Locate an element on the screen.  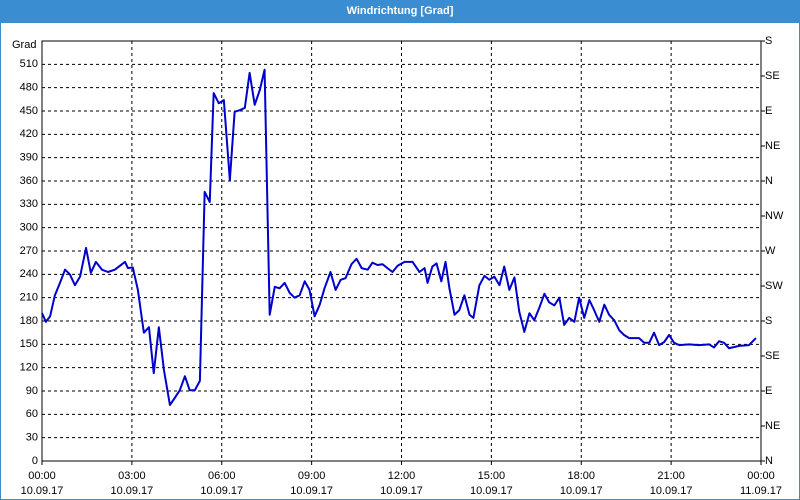
y-tick-label: 450 is located at coordinates (29, 111).